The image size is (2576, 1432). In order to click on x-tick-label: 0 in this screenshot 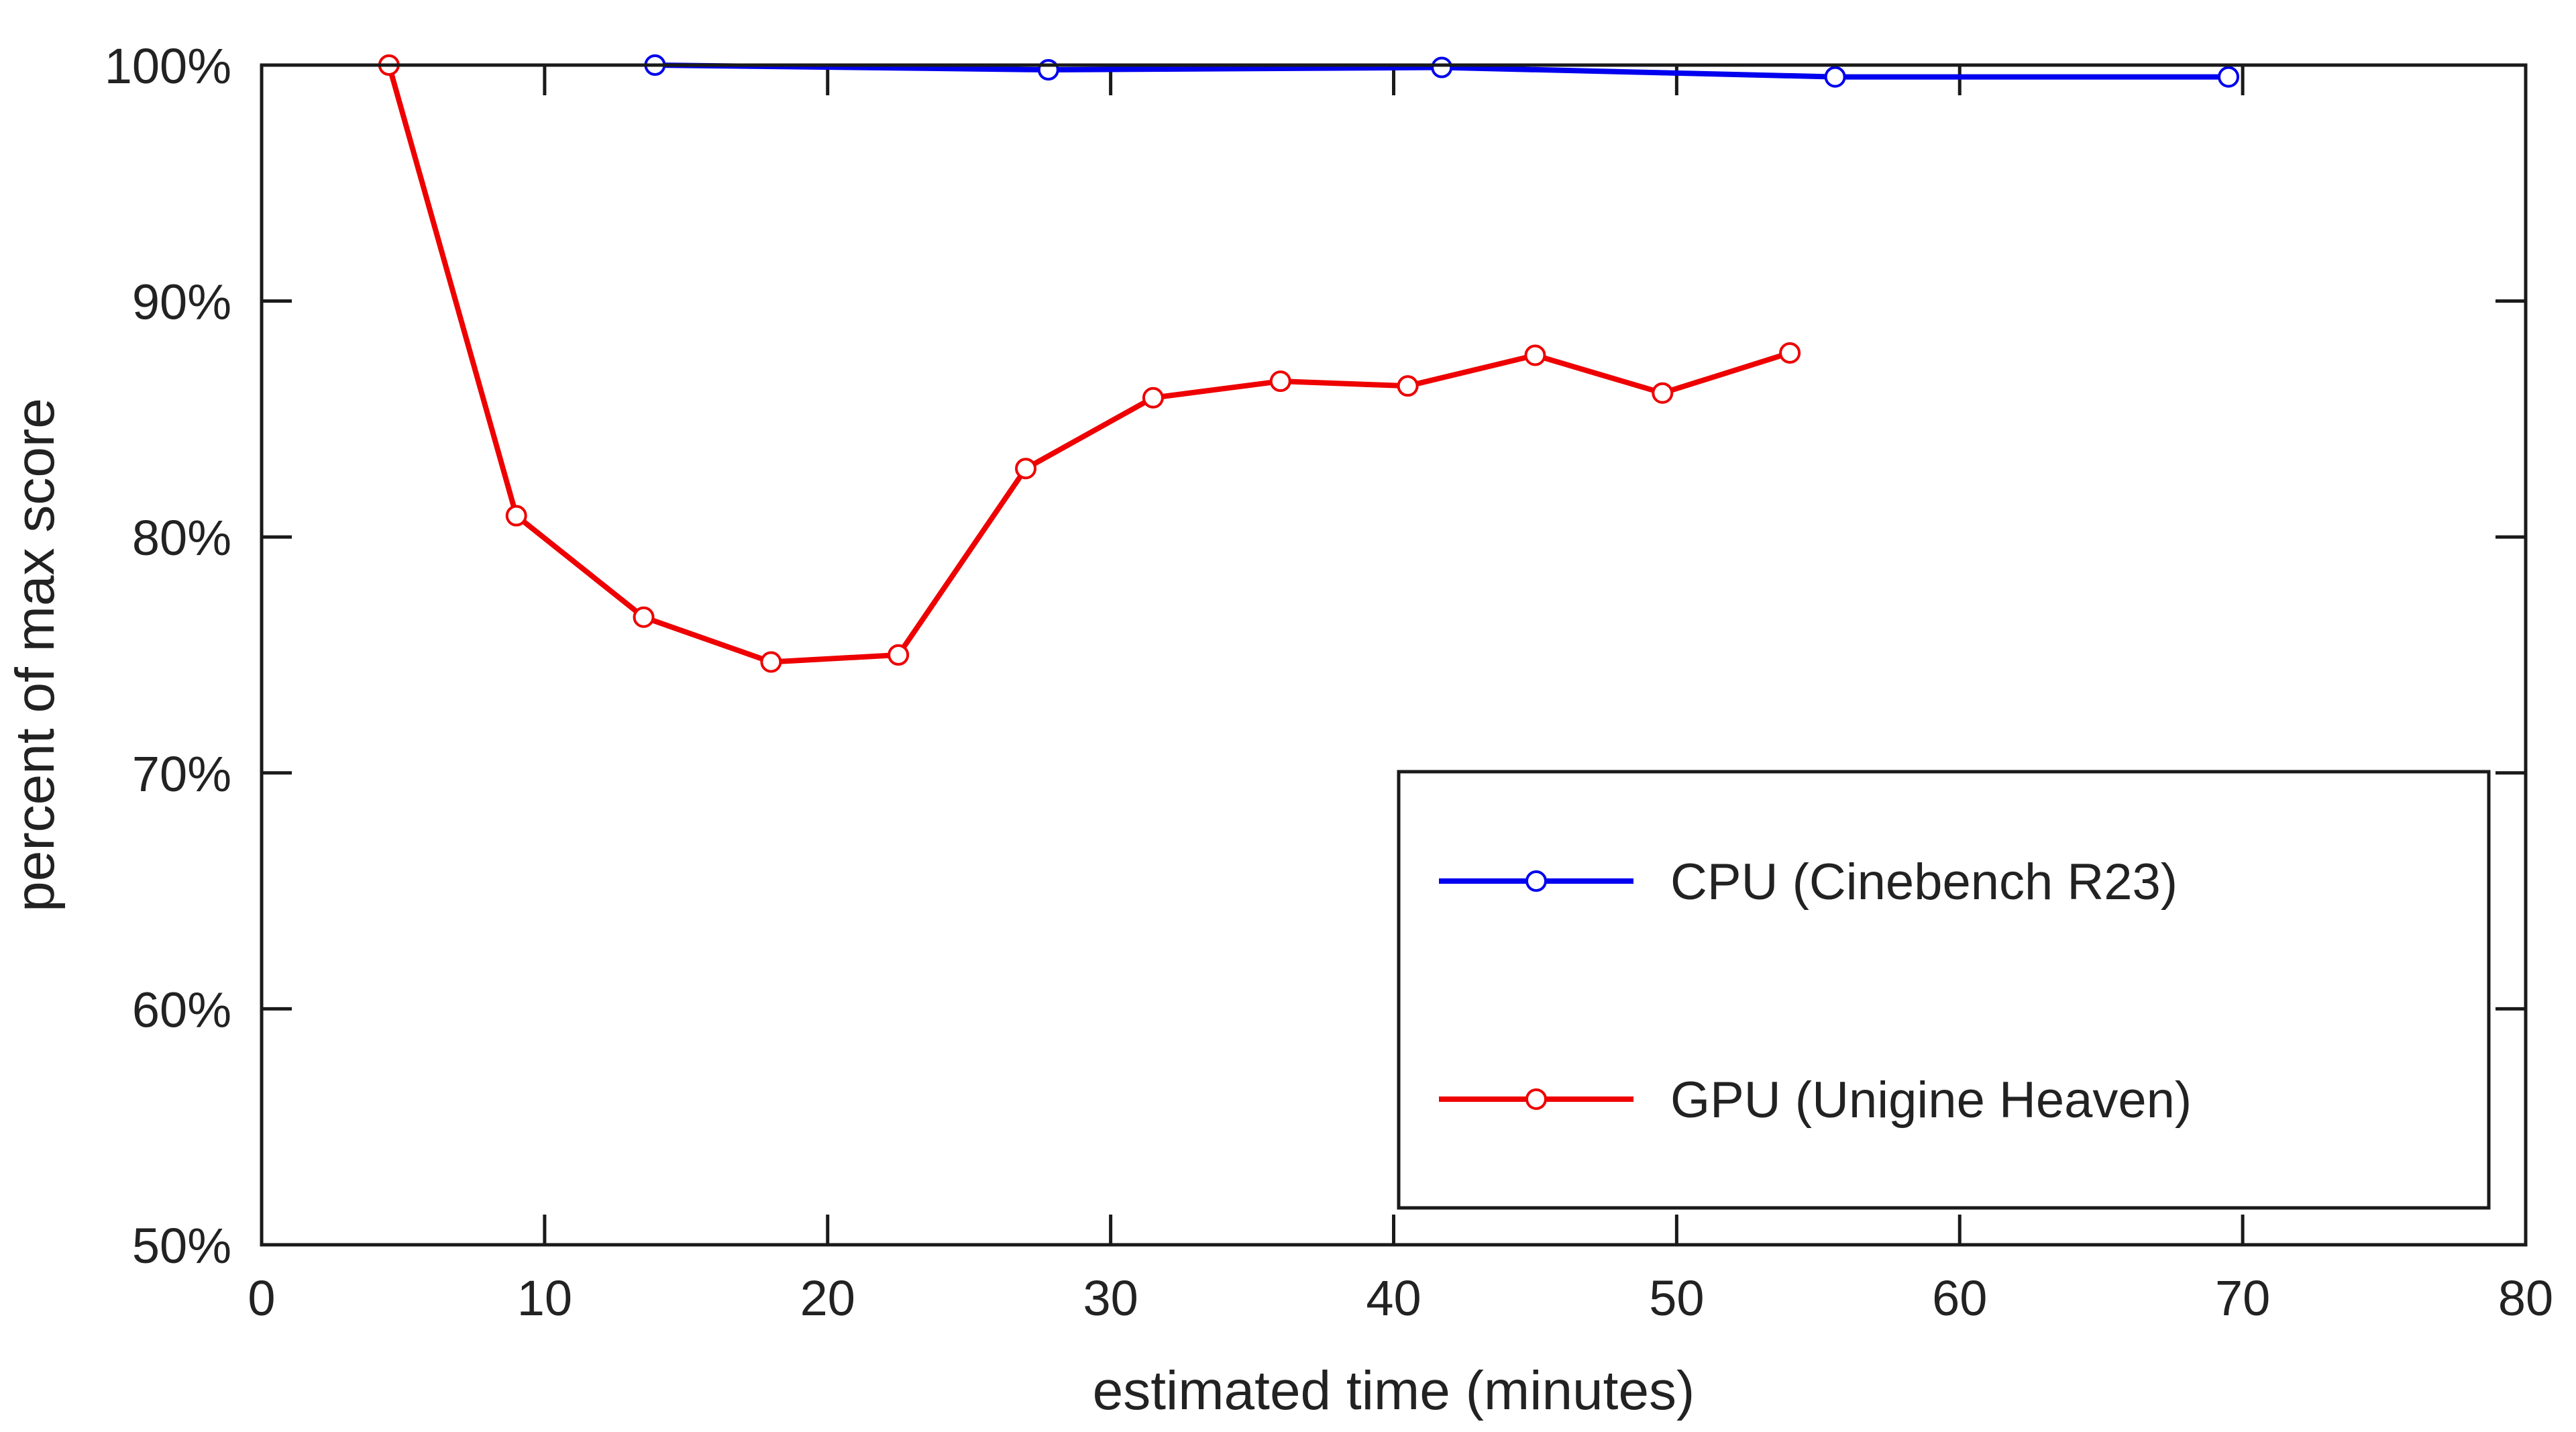, I will do `click(261, 1298)`.